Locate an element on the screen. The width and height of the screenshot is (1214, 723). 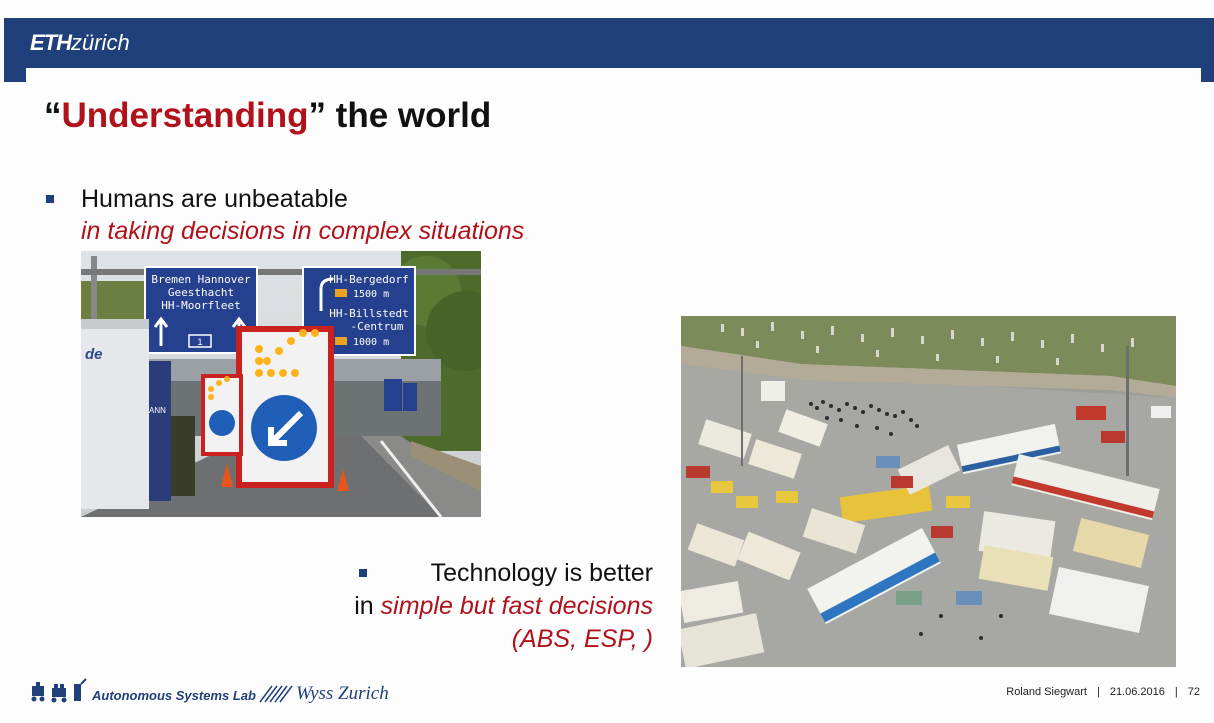
slide-title: “Understanding” the world is located at coordinates (267, 116).